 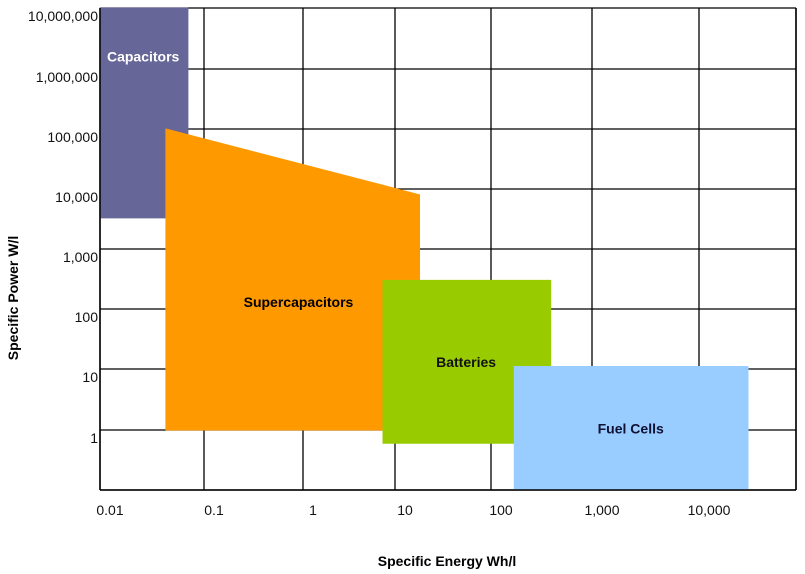 What do you see at coordinates (405, 510) in the screenshot?
I see `x-tick-label: 10` at bounding box center [405, 510].